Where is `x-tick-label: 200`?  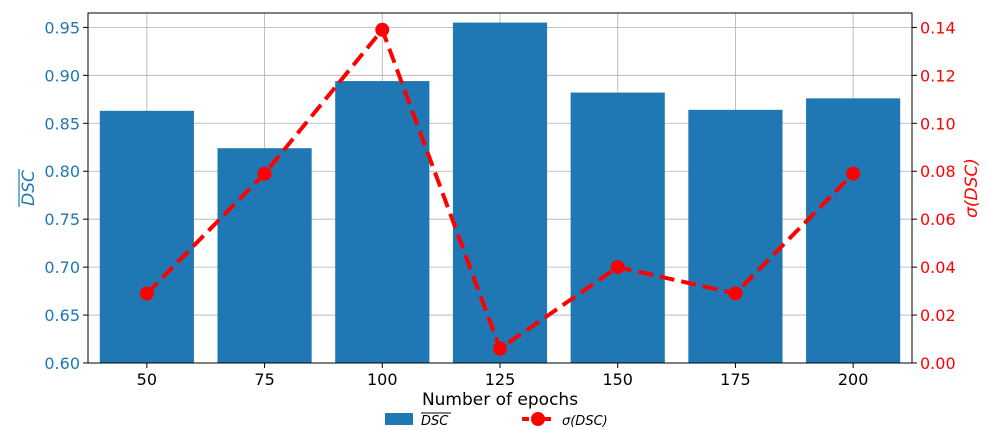
x-tick-label: 200 is located at coordinates (853, 379).